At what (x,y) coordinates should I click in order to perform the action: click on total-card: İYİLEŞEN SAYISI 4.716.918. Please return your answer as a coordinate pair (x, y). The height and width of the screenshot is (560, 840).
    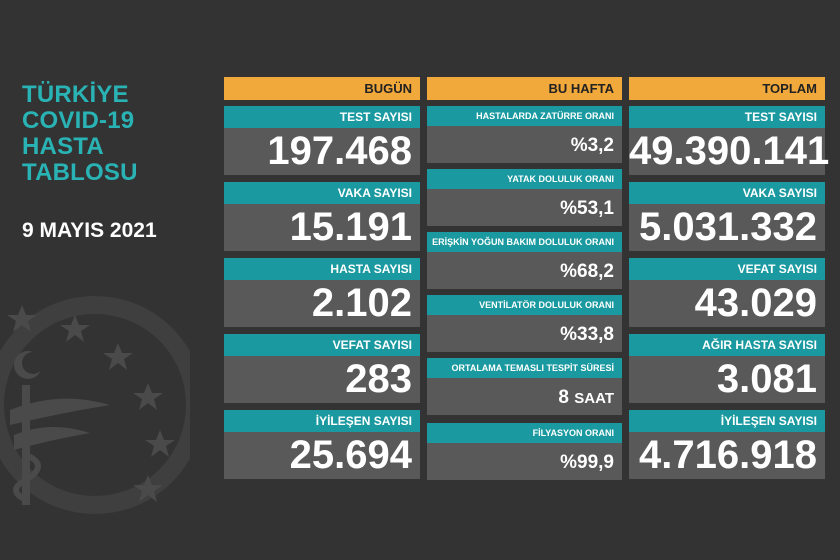
    Looking at the image, I should click on (727, 444).